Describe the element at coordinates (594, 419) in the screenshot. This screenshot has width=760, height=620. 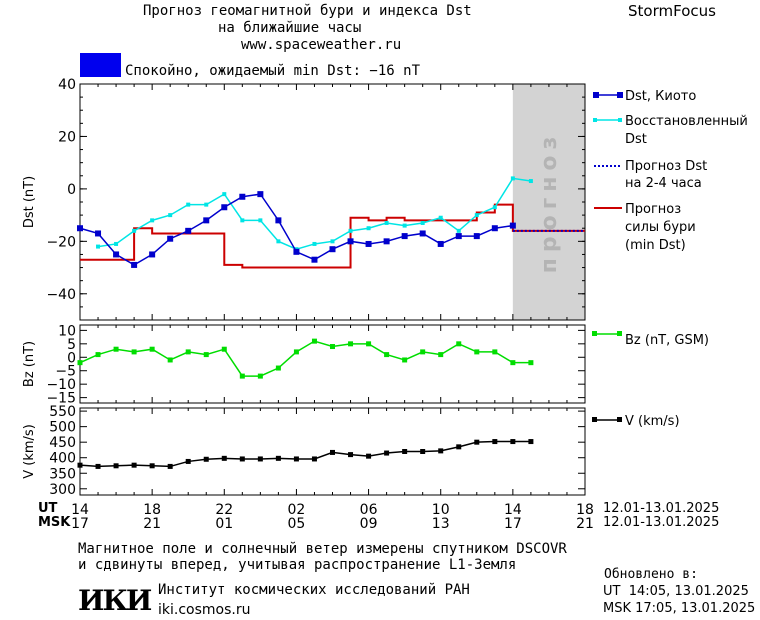
I see `legend-v-marker` at that location.